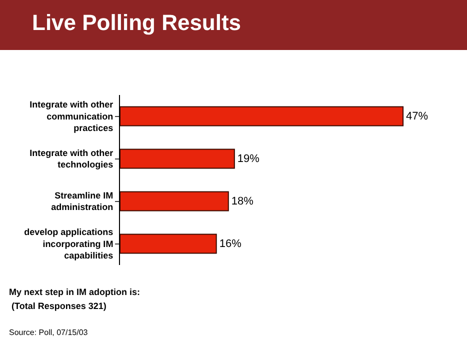  I want to click on source-note: Source: Poll, 07/15/03, so click(48, 332).